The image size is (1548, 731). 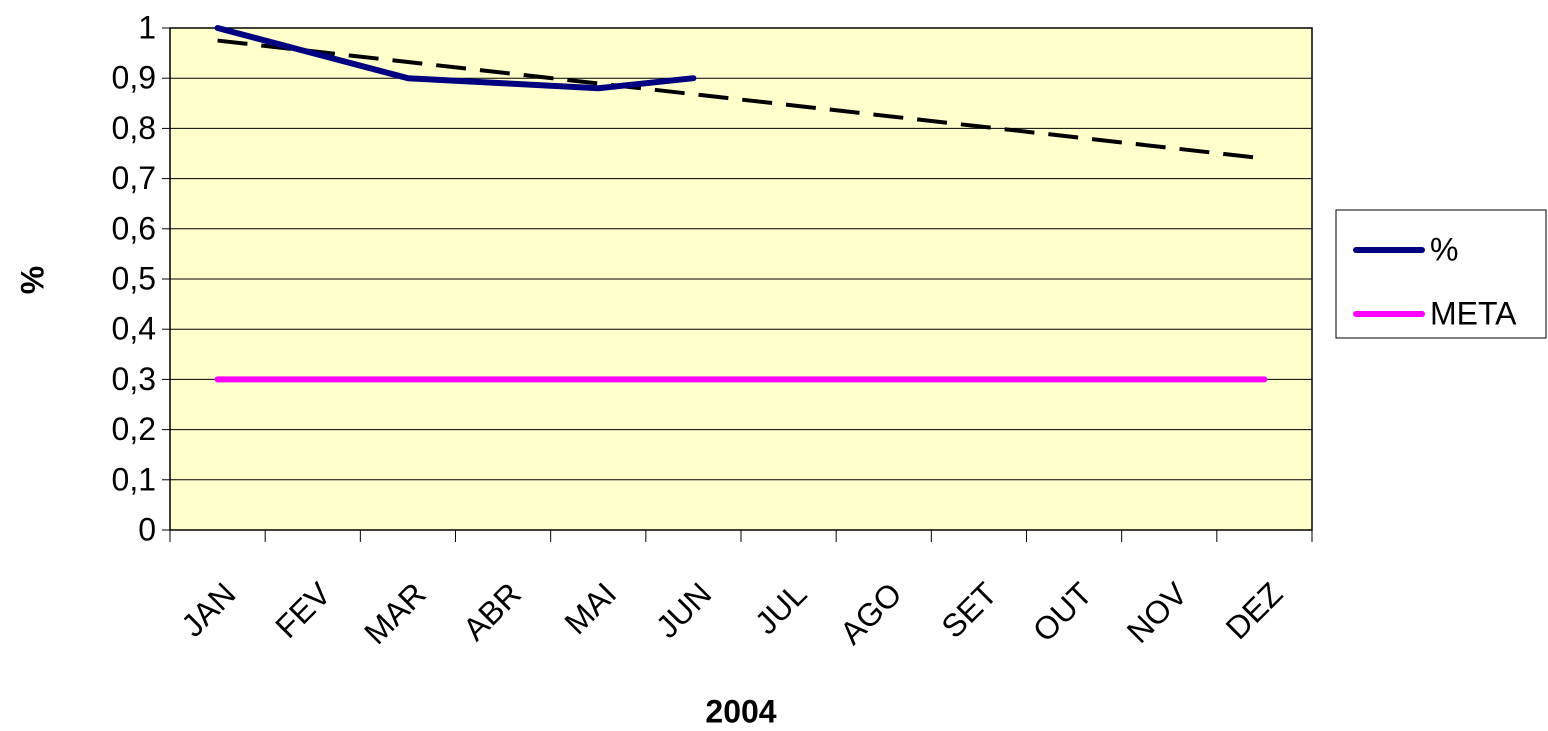 I want to click on x-tick-label: MAR, so click(x=395, y=613).